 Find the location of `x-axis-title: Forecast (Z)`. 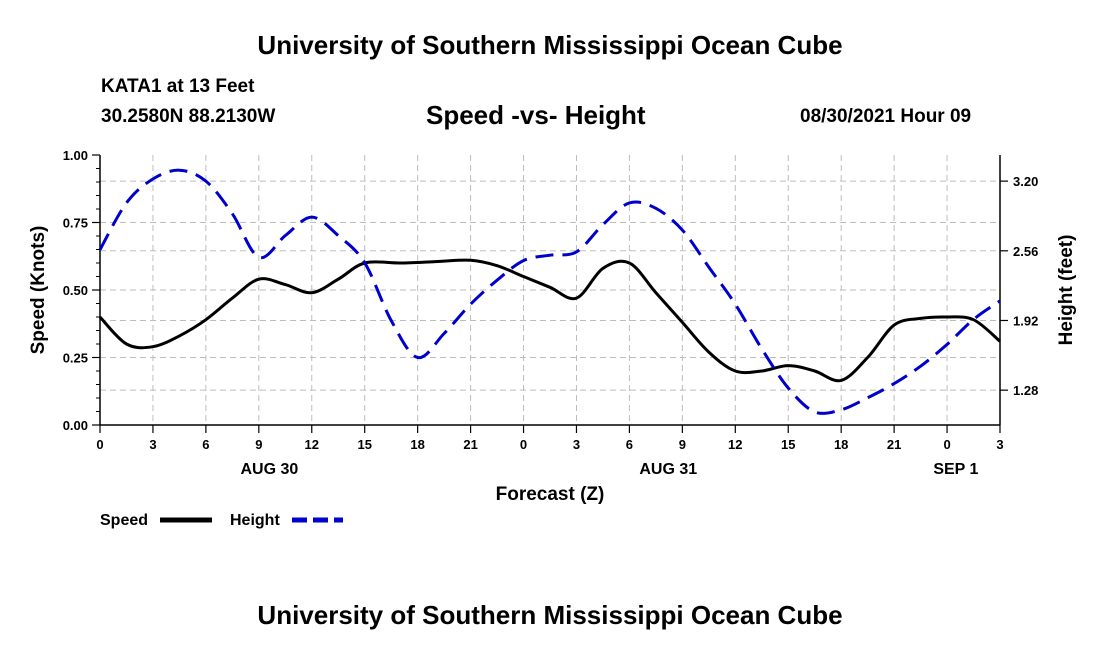

x-axis-title: Forecast (Z) is located at coordinates (550, 494).